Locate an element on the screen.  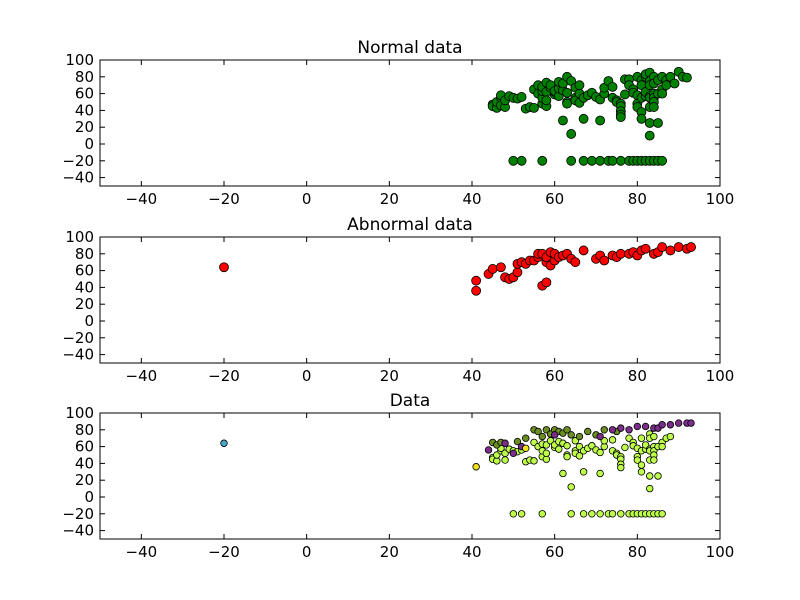
x-tick-label: 100 is located at coordinates (720, 199).